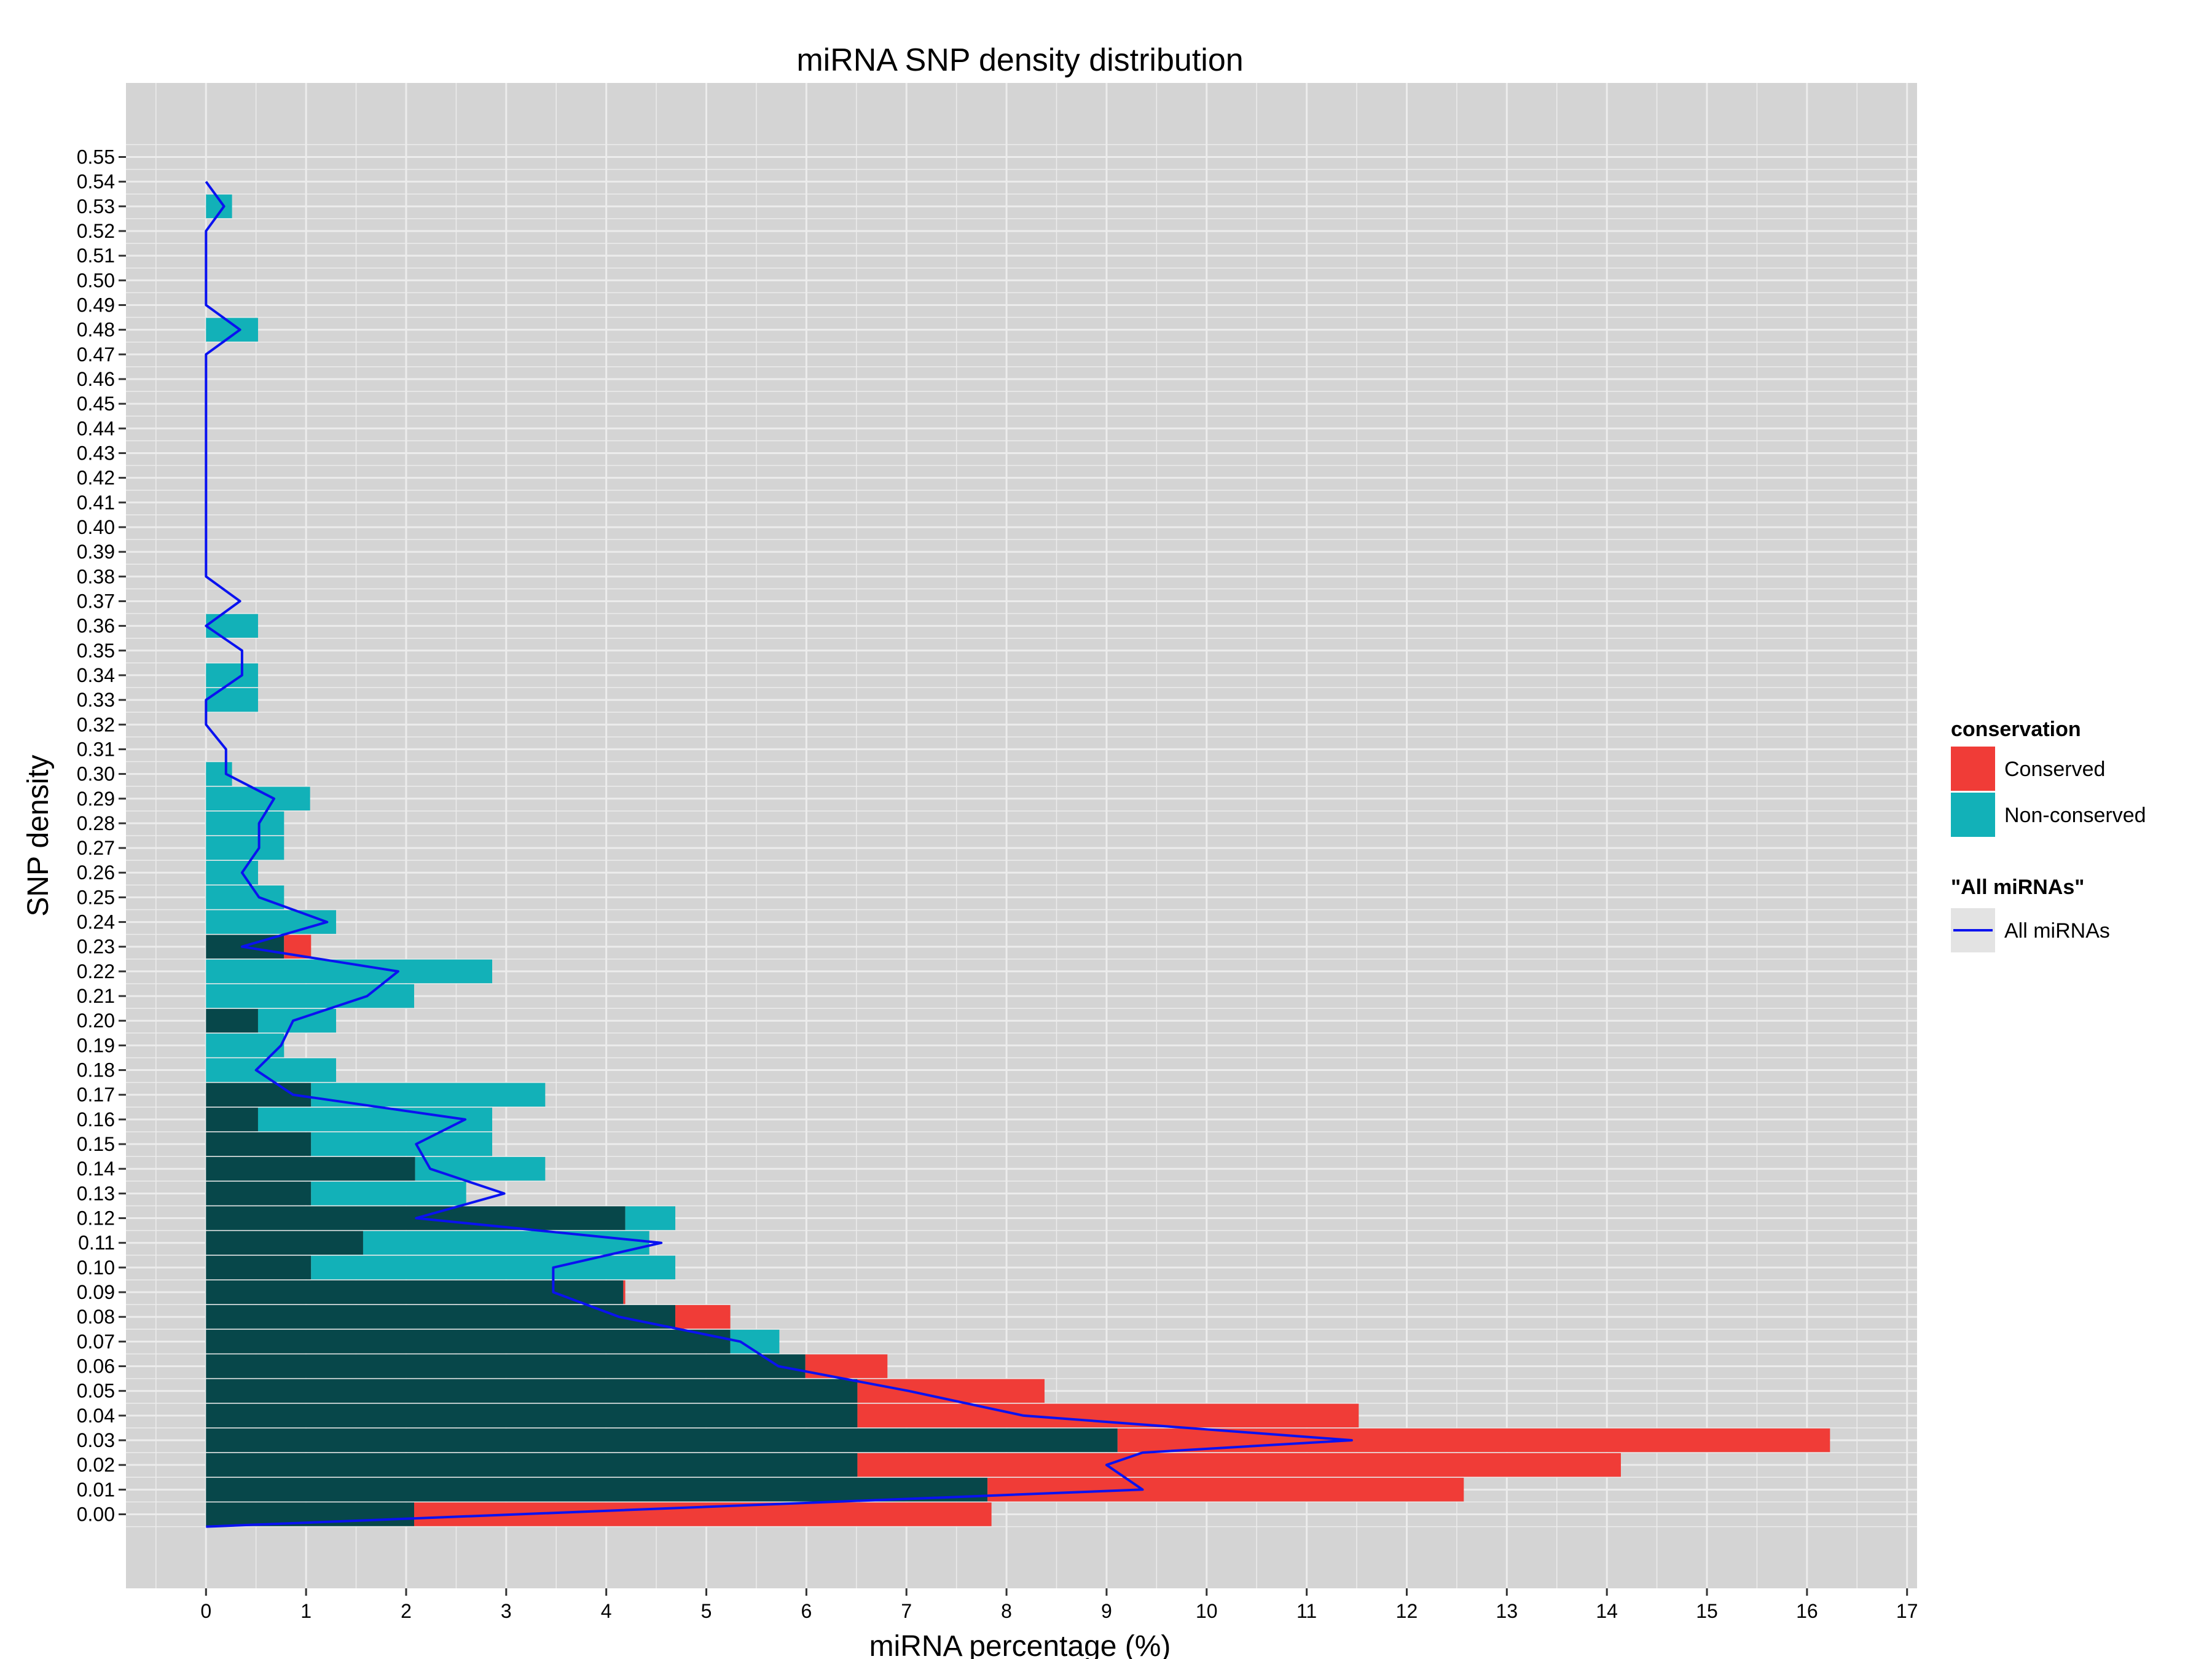 The height and width of the screenshot is (1659, 2212). What do you see at coordinates (1006, 1611) in the screenshot?
I see `x-tick-label: 8` at bounding box center [1006, 1611].